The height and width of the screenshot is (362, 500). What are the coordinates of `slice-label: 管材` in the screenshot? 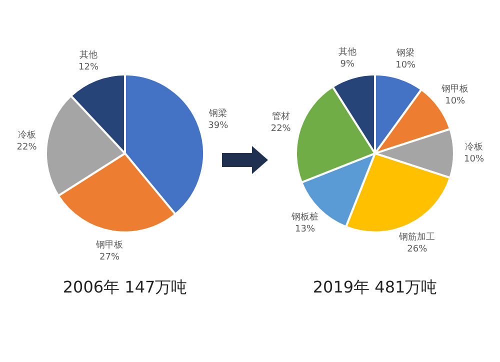 It's located at (281, 116).